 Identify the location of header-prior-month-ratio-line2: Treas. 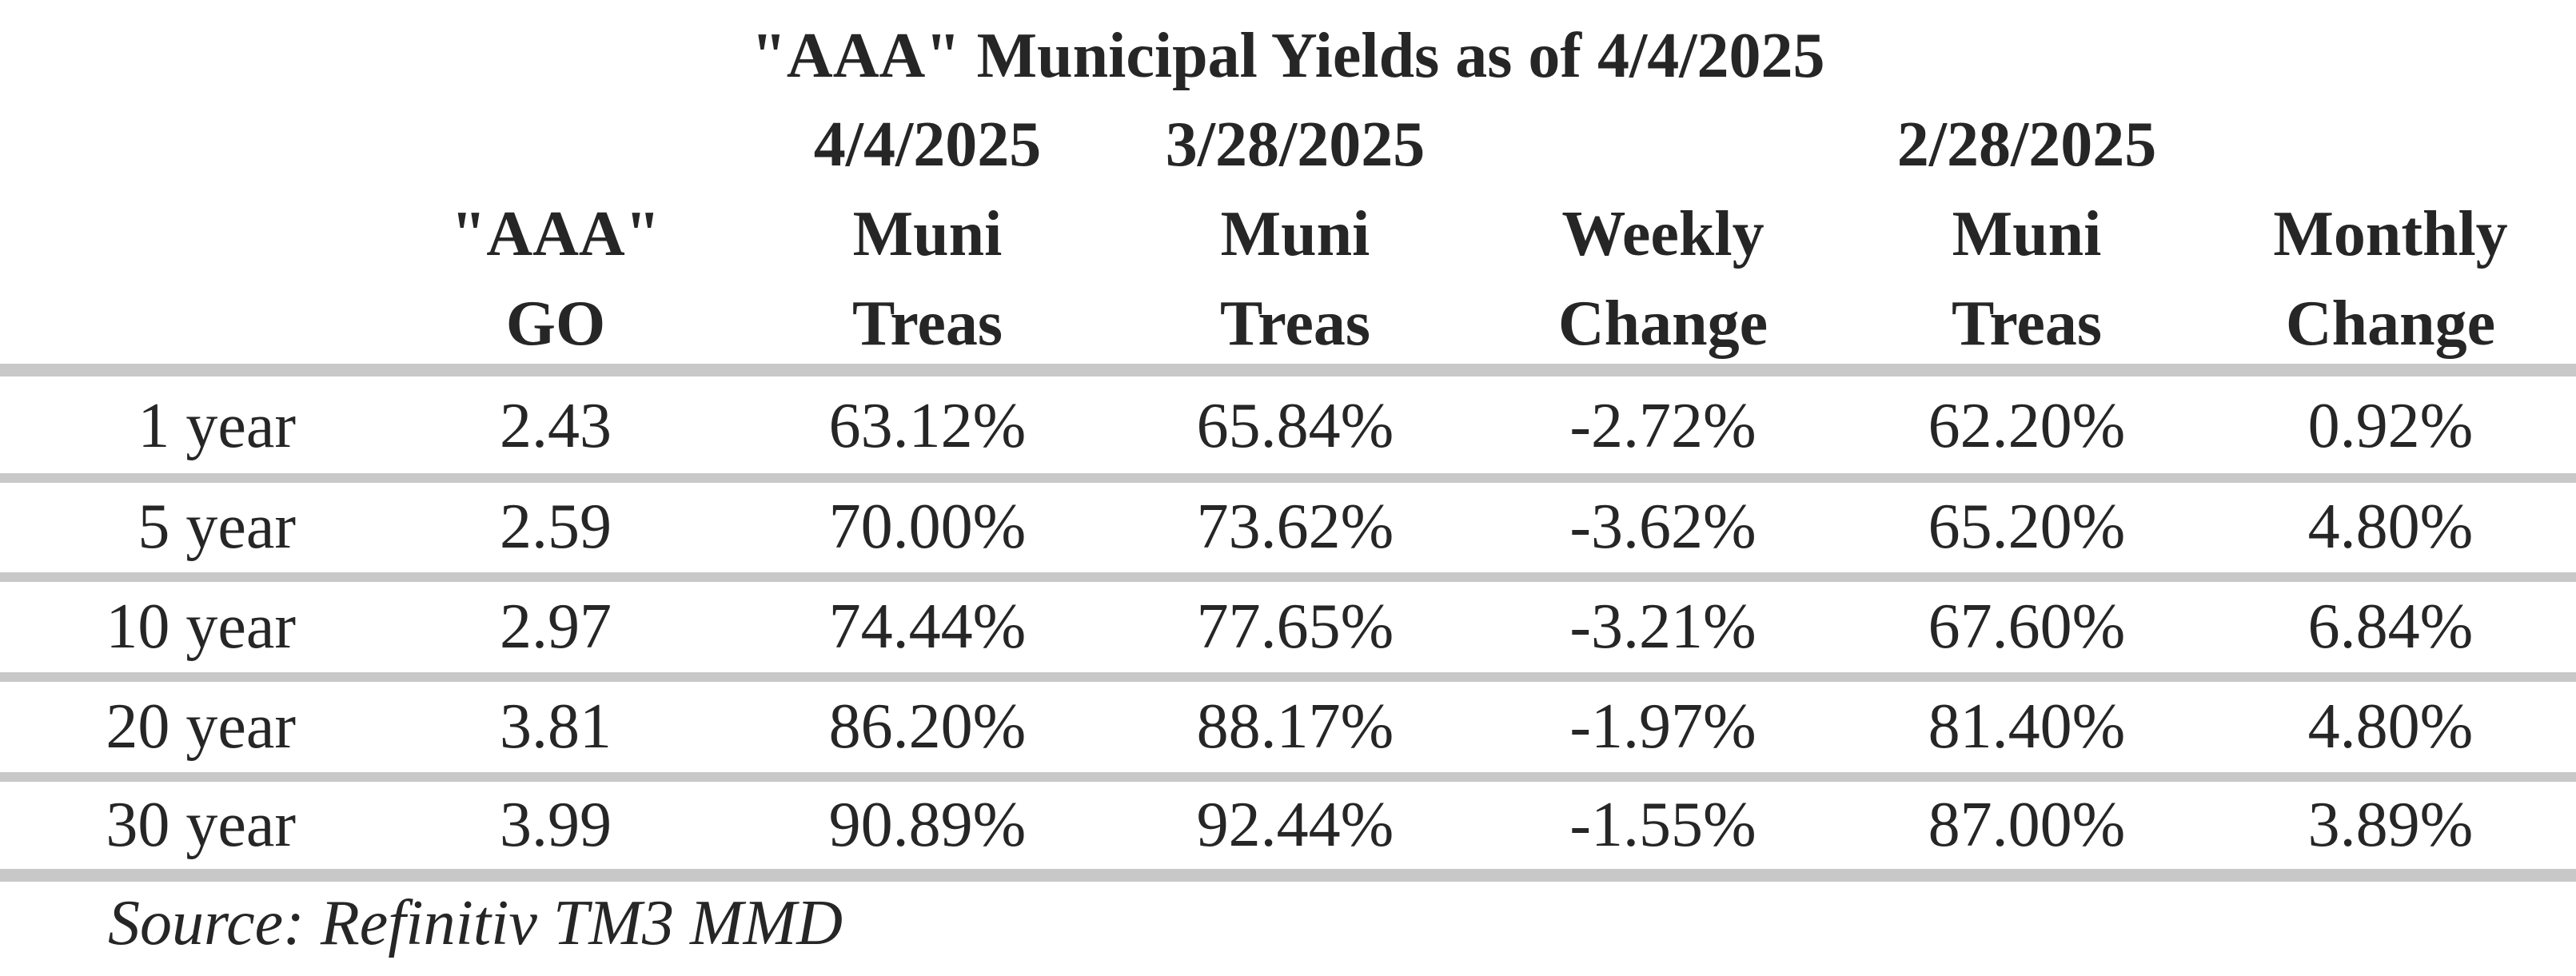
(2027, 324).